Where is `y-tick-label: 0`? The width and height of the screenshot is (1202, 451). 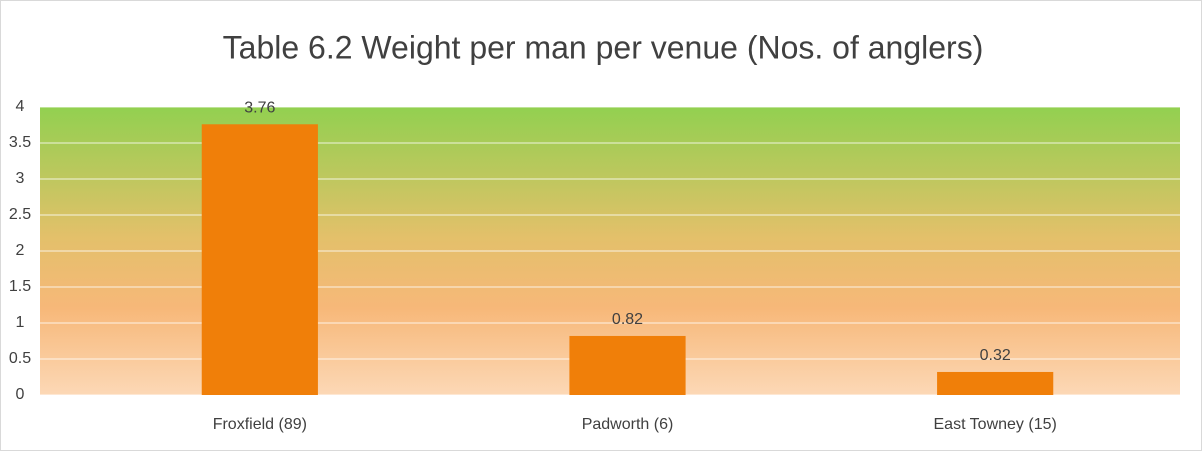
y-tick-label: 0 is located at coordinates (20, 394).